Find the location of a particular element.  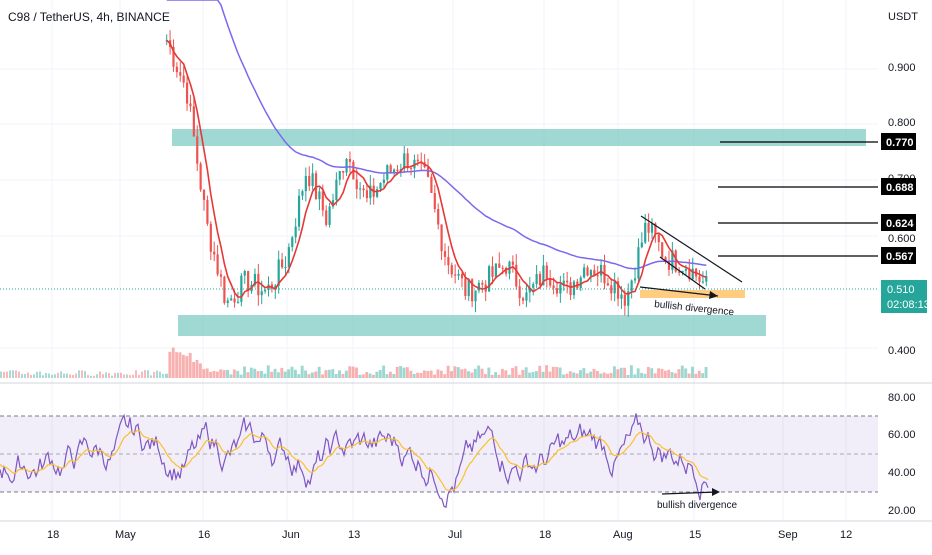

level-badge-0567: 0.567 is located at coordinates (900, 257).